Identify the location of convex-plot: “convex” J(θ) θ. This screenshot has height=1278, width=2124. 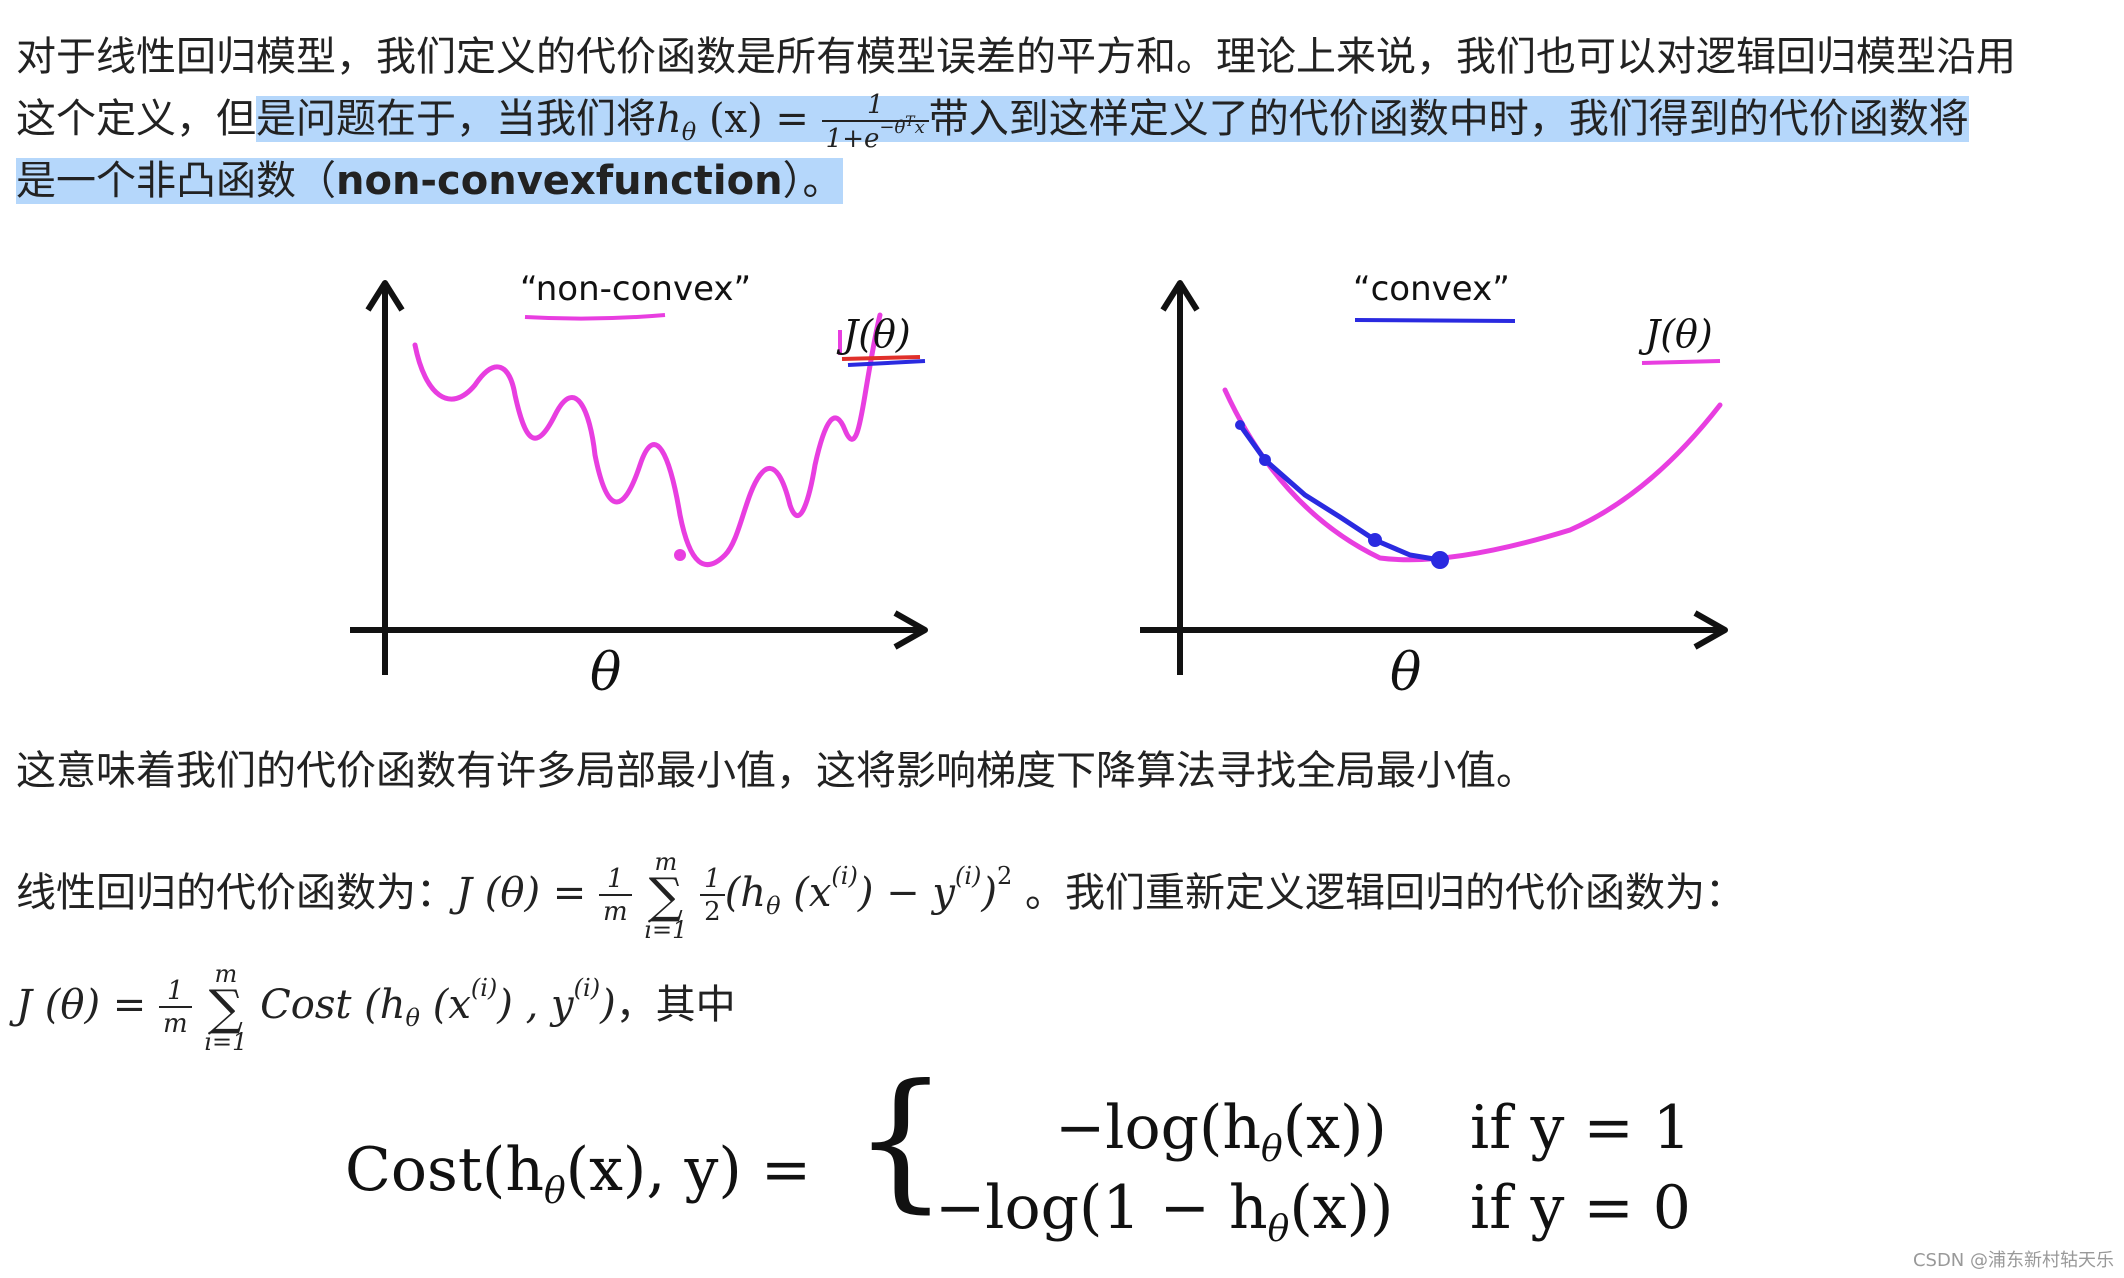
(1434, 482).